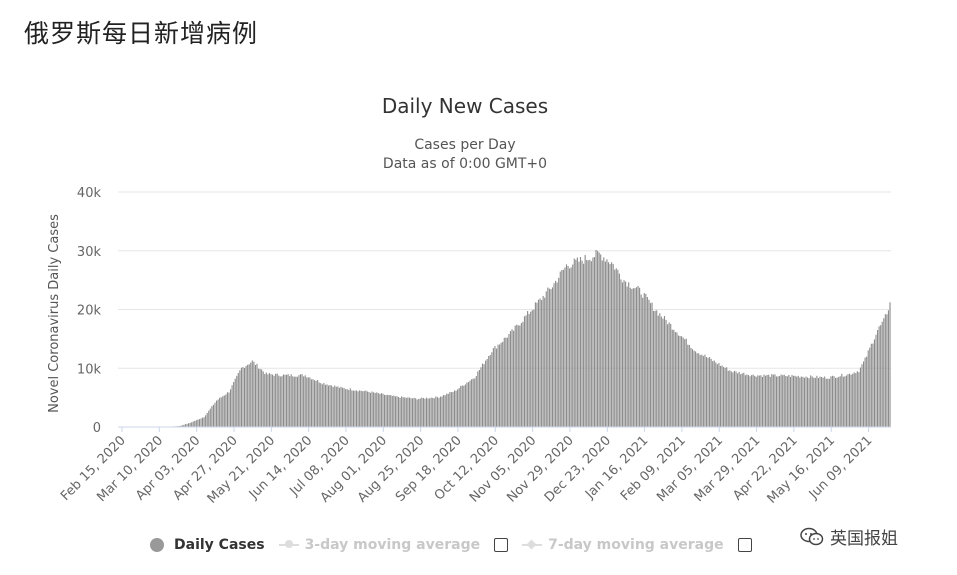  Describe the element at coordinates (465, 155) in the screenshot. I see `chart-subtitle: Cases per Day Data as of 0:00 GMT+0` at that location.